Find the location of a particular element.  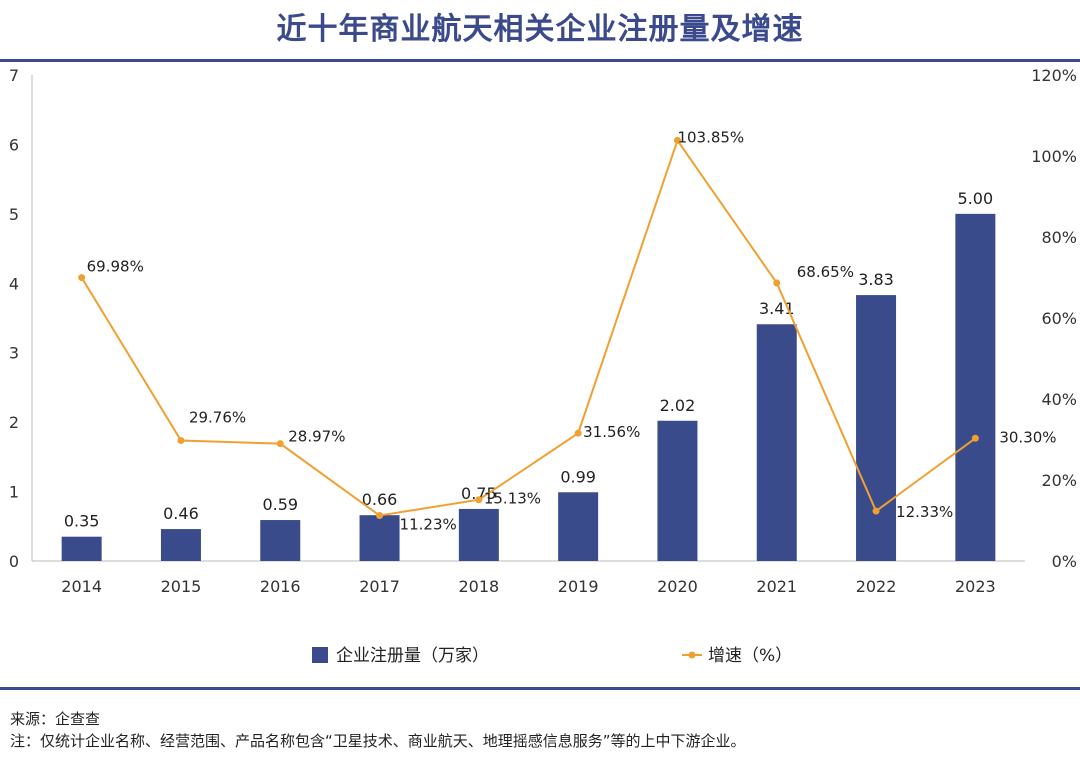

growth-data-label: 12.33% is located at coordinates (924, 512).